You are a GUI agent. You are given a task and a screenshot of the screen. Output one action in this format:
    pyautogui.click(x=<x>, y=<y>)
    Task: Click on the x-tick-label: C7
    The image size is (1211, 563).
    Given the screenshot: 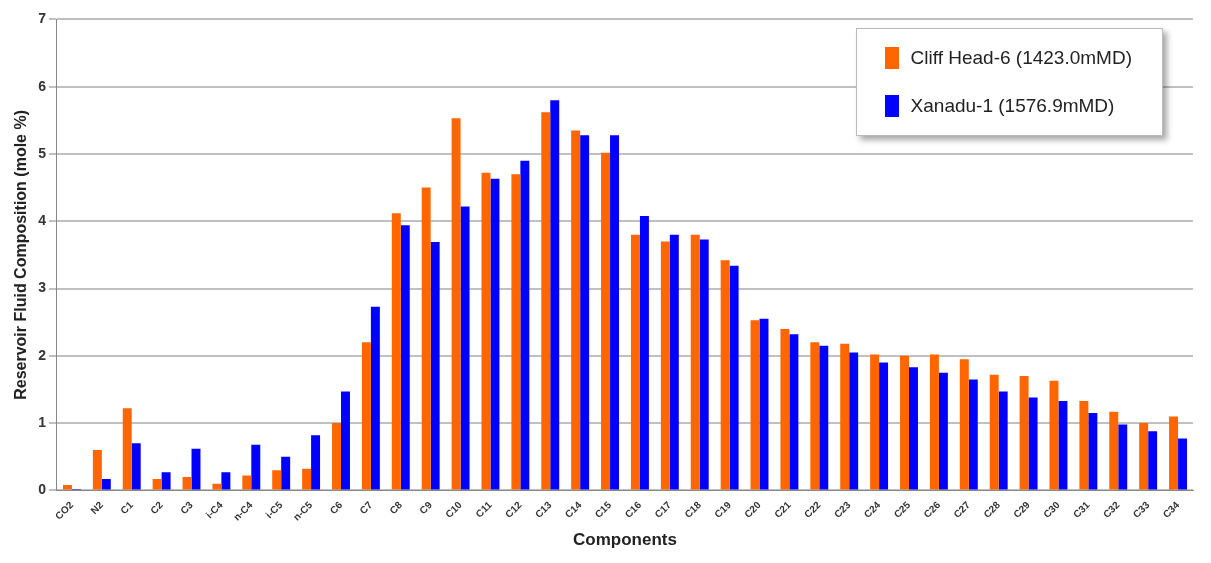 What is the action you would take?
    pyautogui.click(x=366, y=507)
    